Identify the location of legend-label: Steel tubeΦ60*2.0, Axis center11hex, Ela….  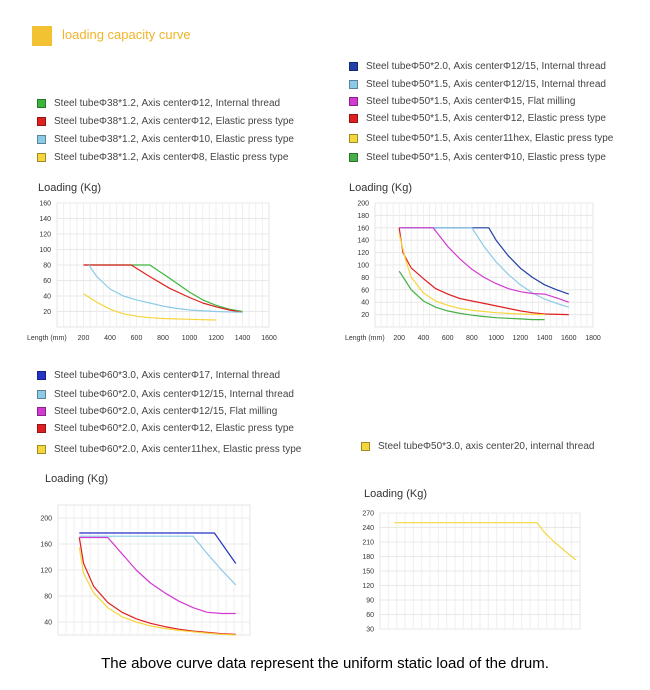
(178, 449).